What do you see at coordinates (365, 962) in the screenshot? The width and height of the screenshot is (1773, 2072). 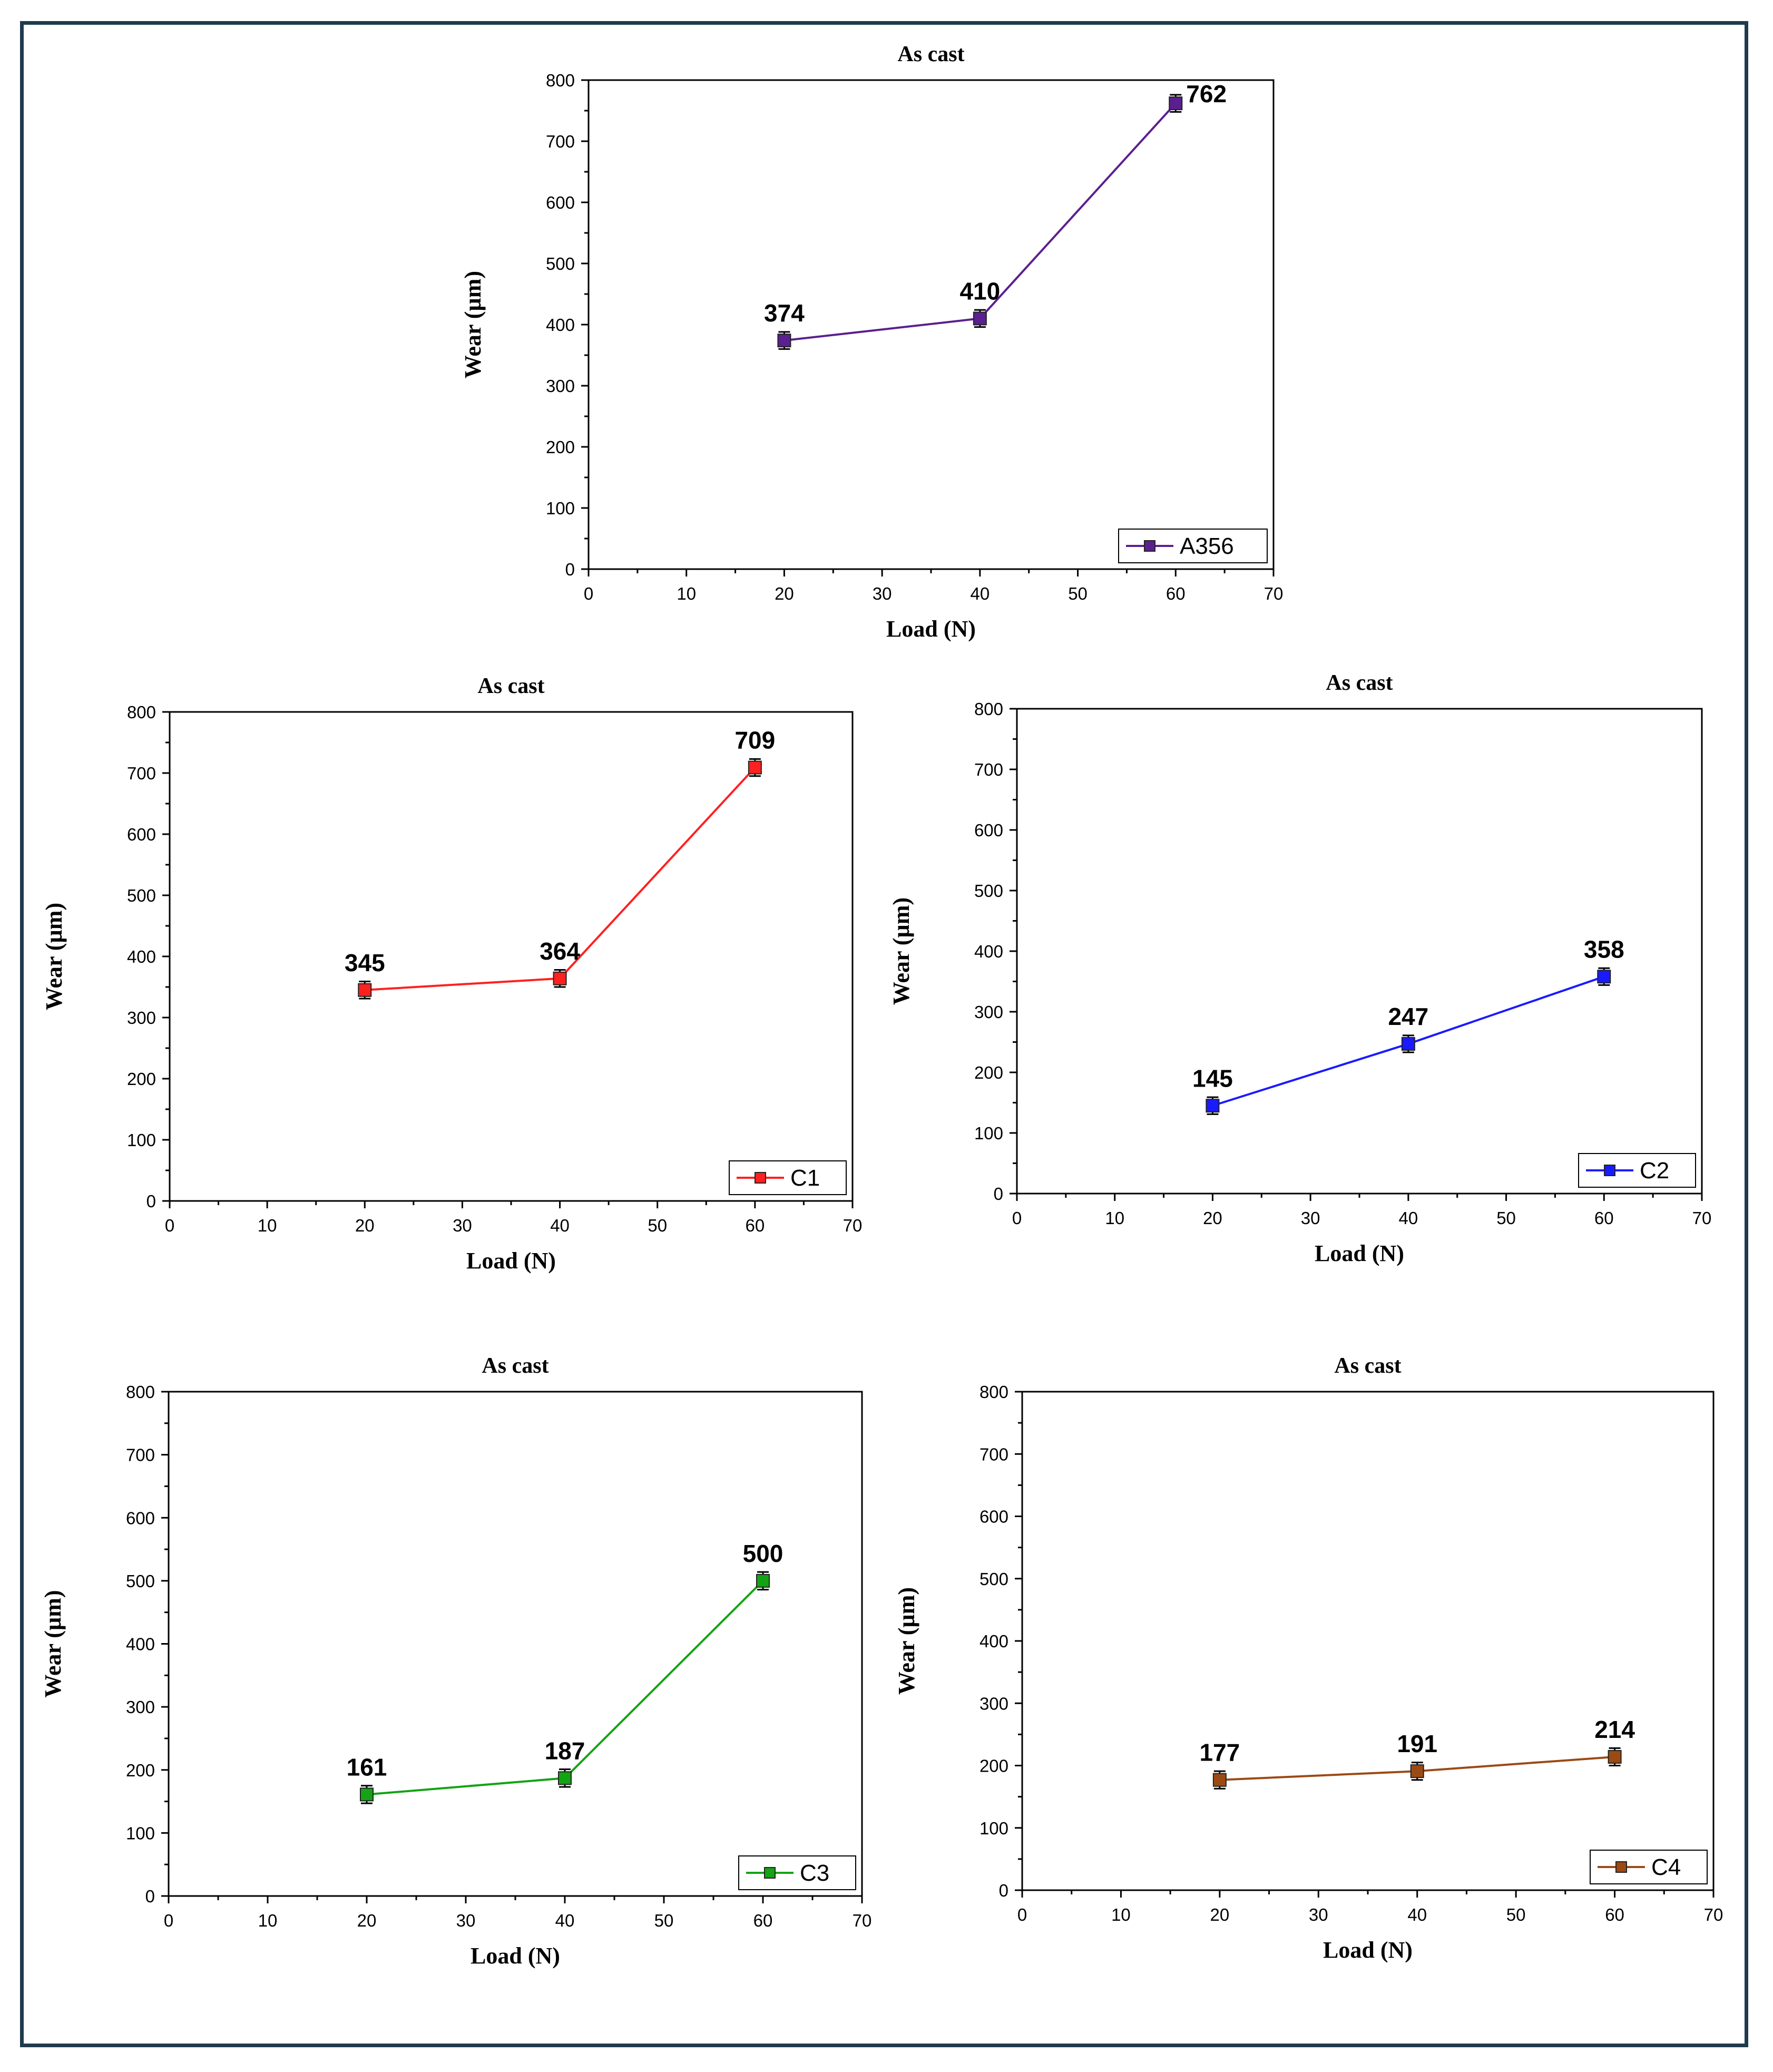 I see `data-label: 345` at bounding box center [365, 962].